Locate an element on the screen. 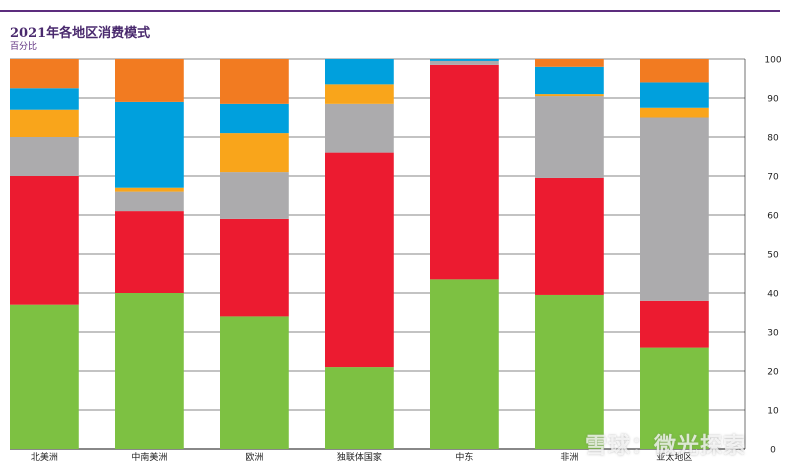  y-tick-label: 90 is located at coordinates (773, 100).